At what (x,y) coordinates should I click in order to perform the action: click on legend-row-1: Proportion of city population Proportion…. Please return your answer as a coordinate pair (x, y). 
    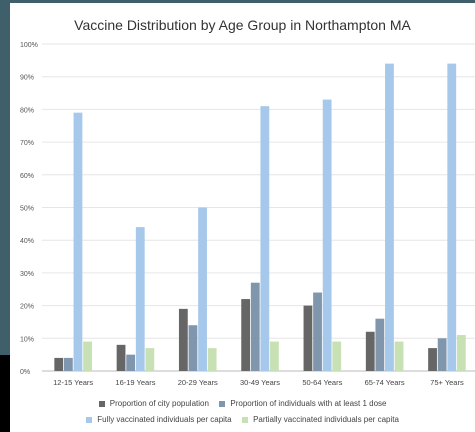
    Looking at the image, I should click on (242, 403).